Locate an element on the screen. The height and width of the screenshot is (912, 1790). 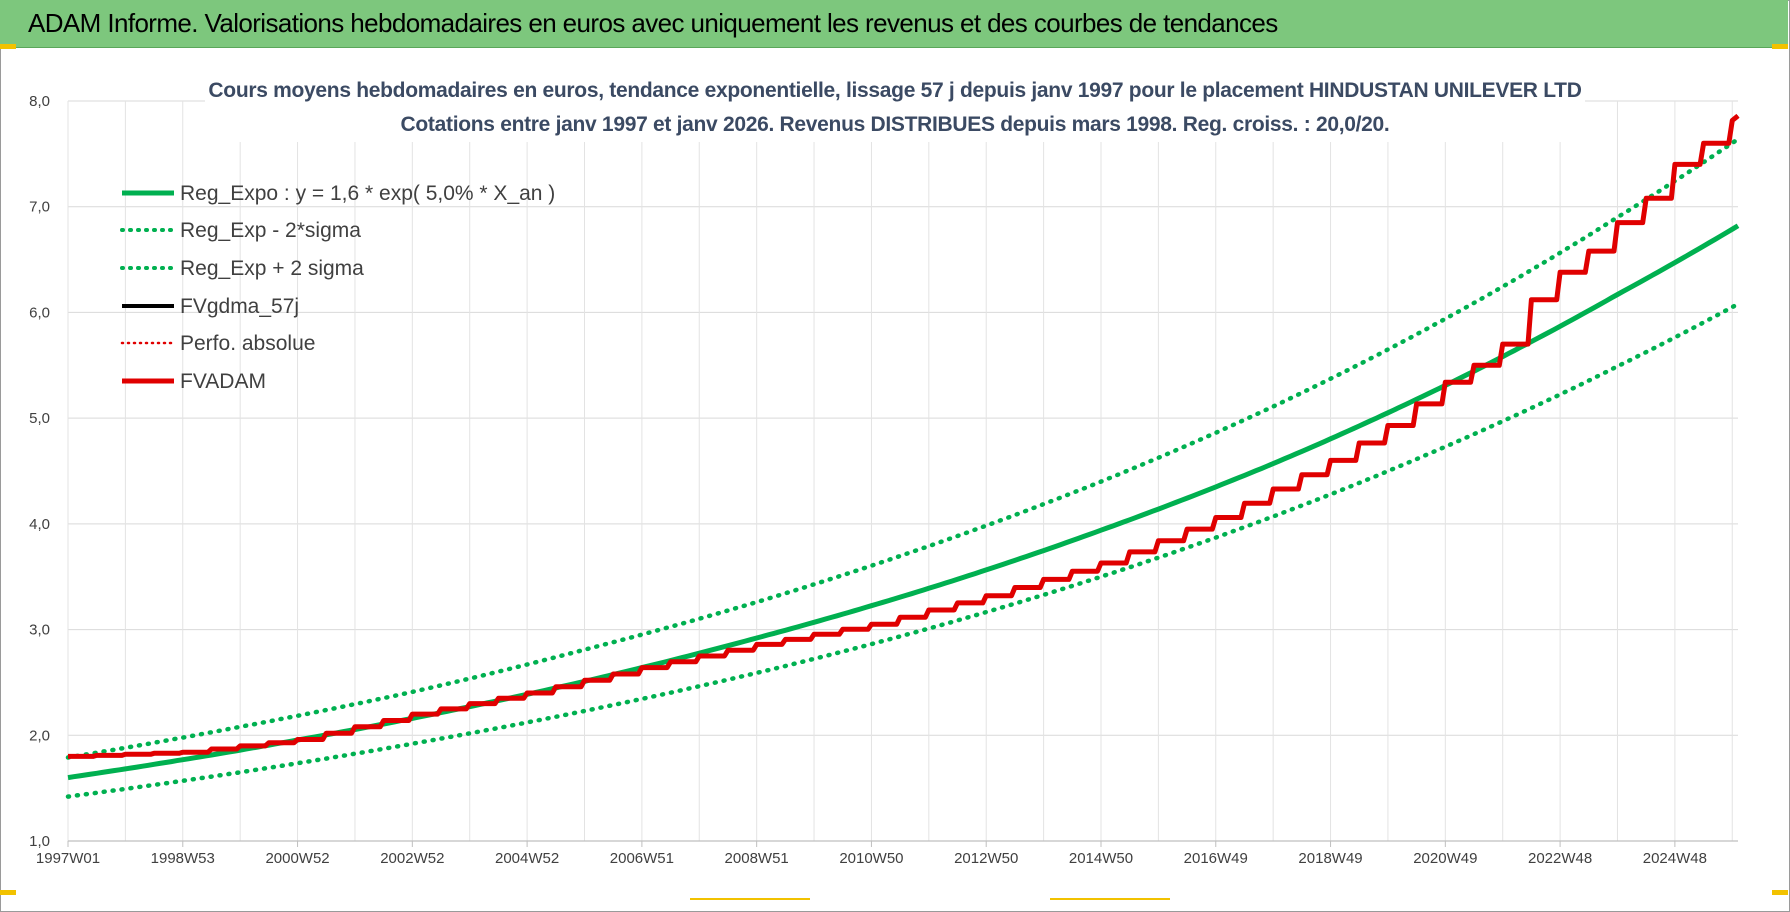
y-tick-label: 2,0 is located at coordinates (39, 735).